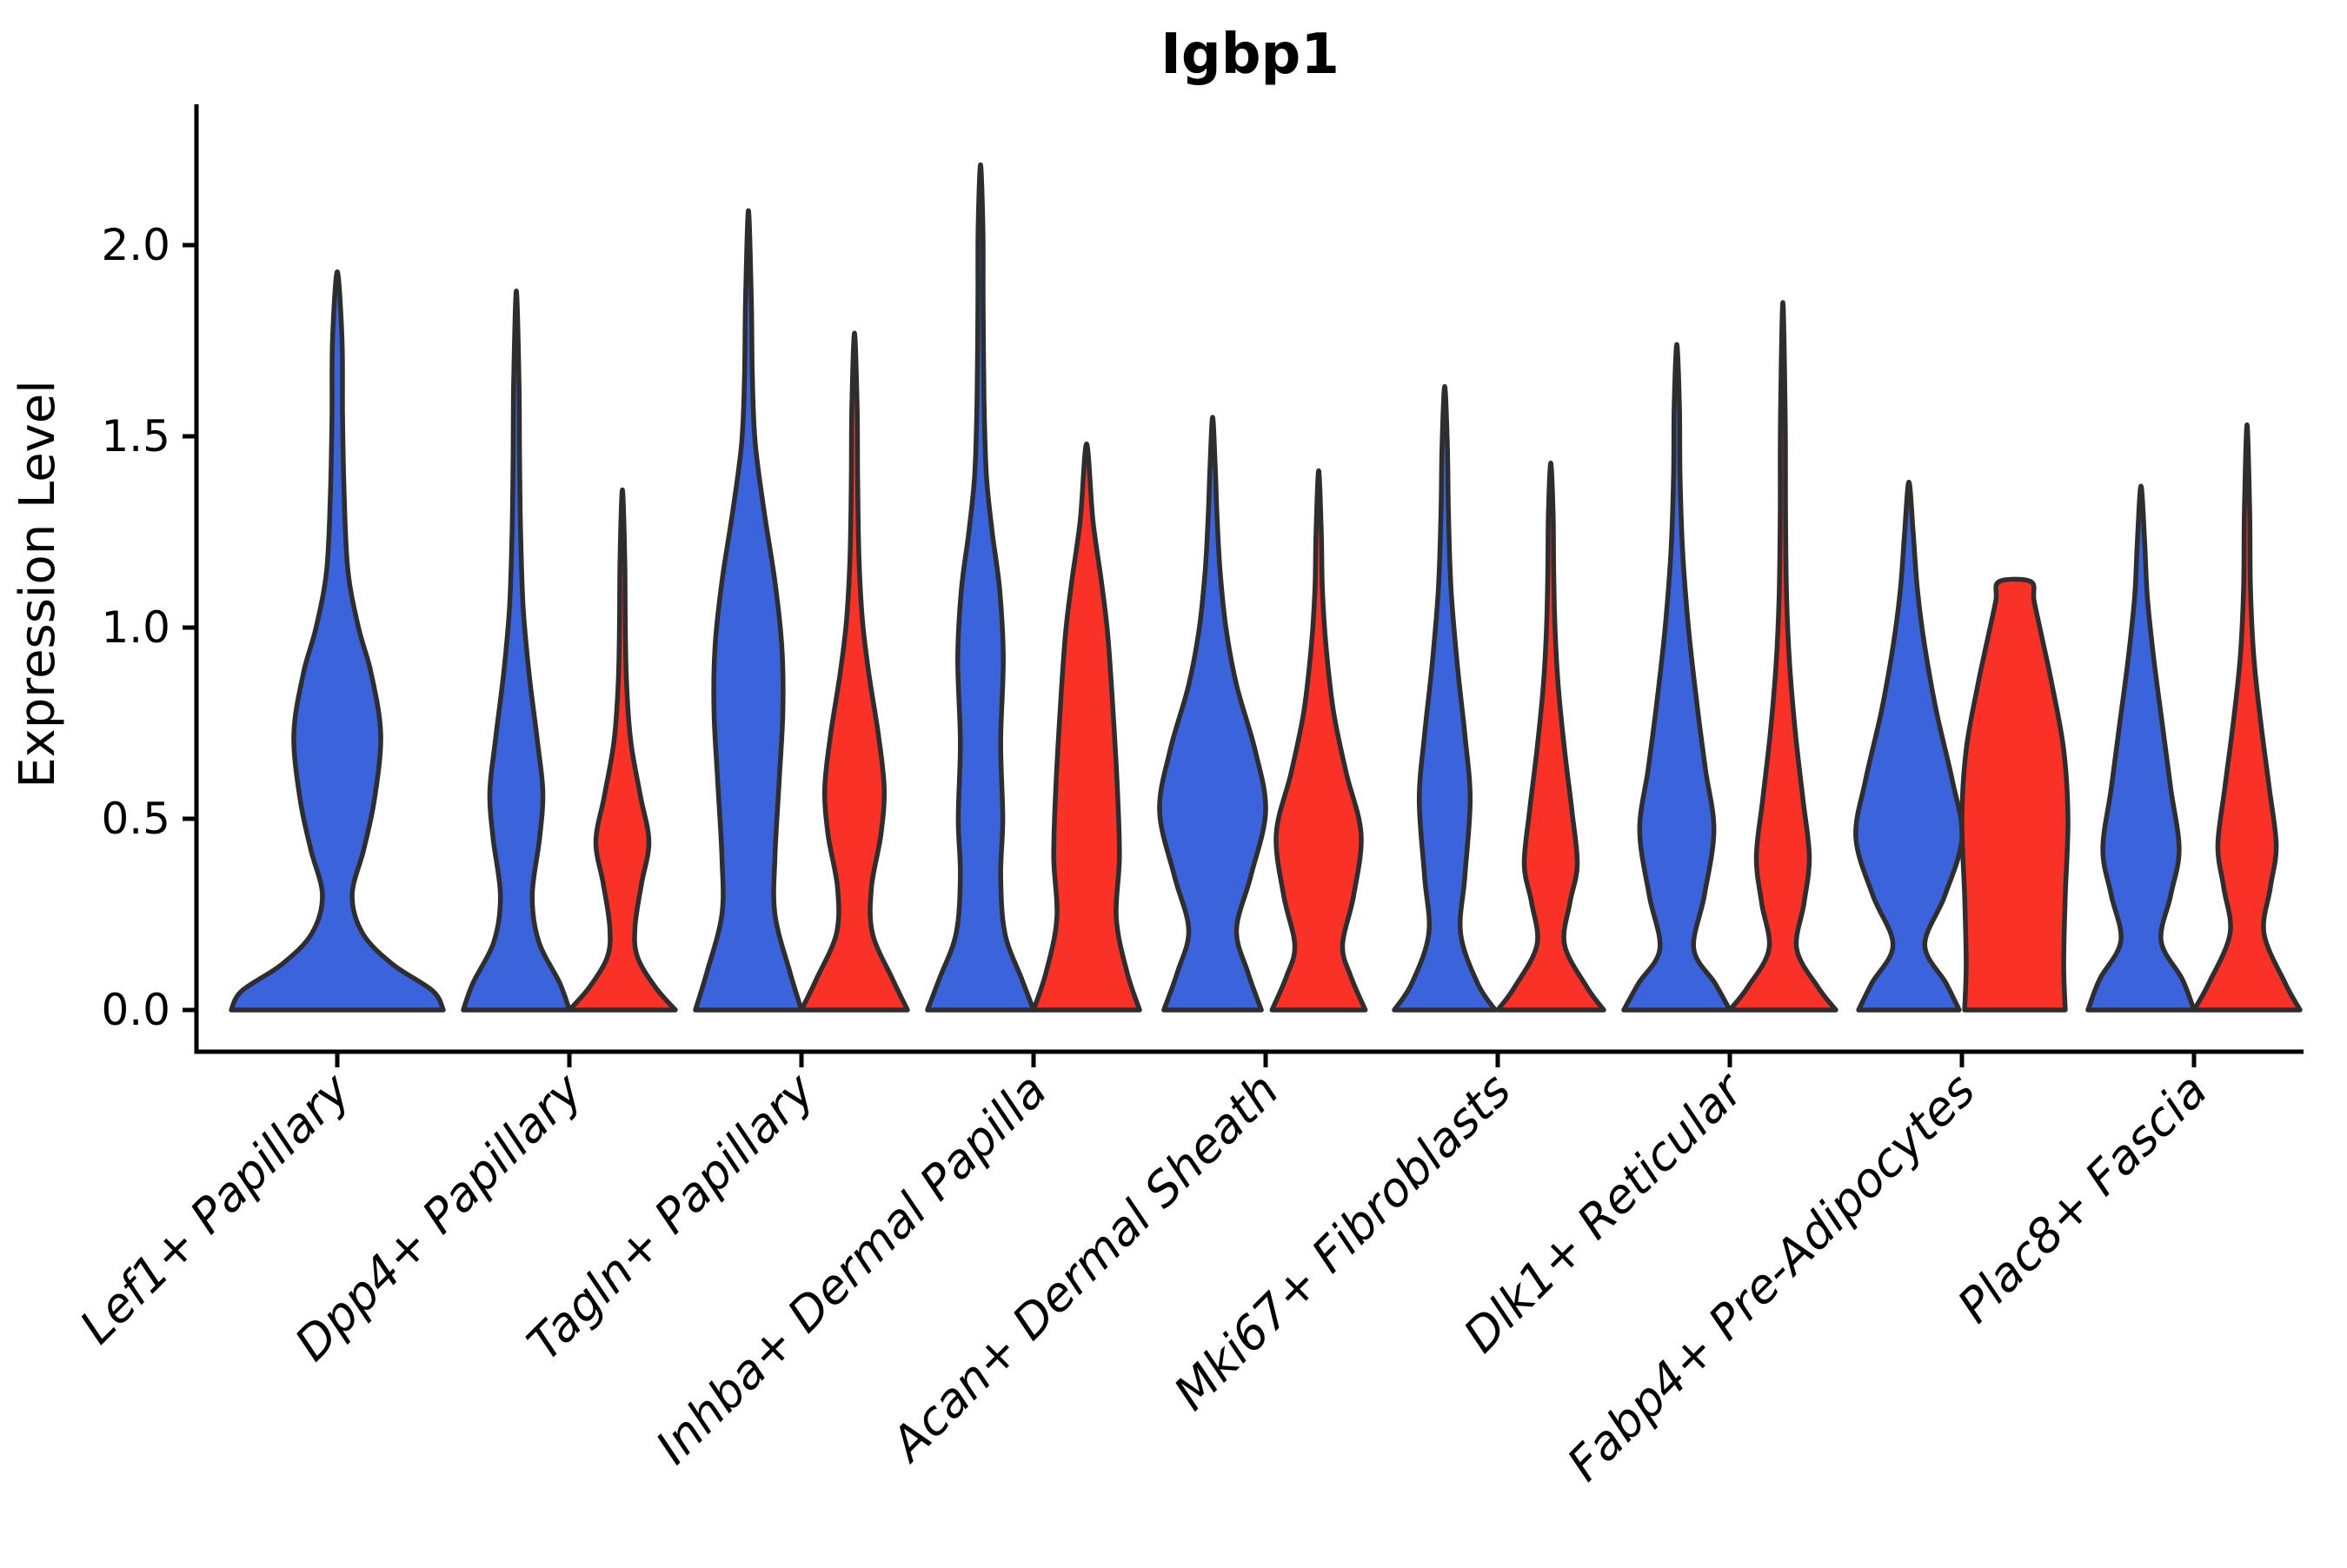  What do you see at coordinates (337, 641) in the screenshot?
I see `violin-lef1-papillary-blue` at bounding box center [337, 641].